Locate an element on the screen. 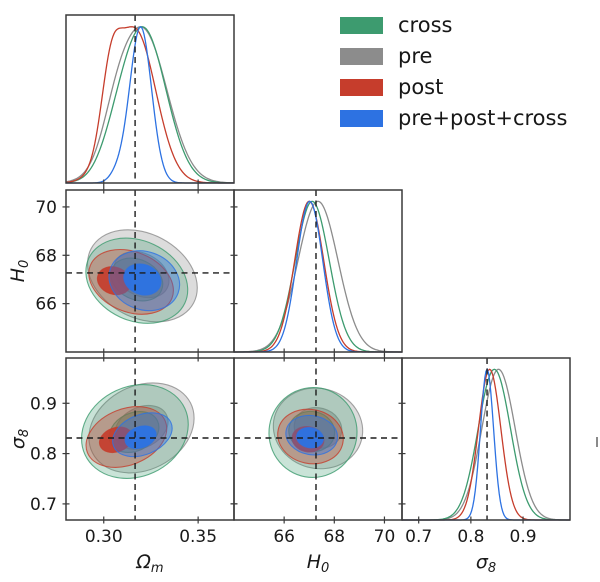 Image resolution: width=600 pixels, height=582 pixels. legend-item-post: post is located at coordinates (453, 87).